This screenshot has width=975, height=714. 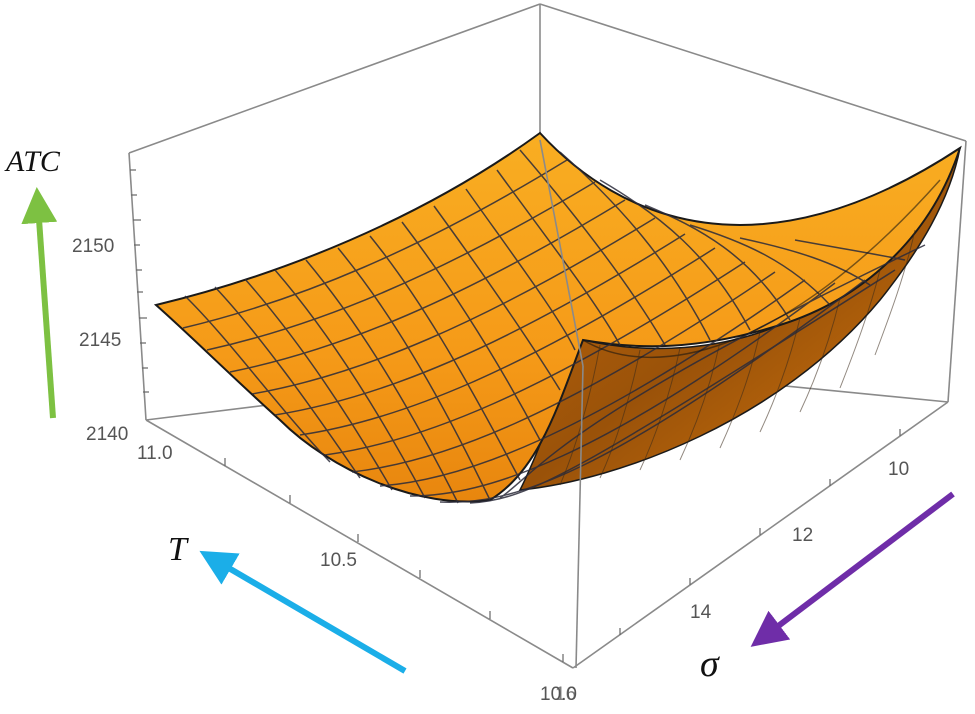 I want to click on atc-arrow, so click(x=39, y=303).